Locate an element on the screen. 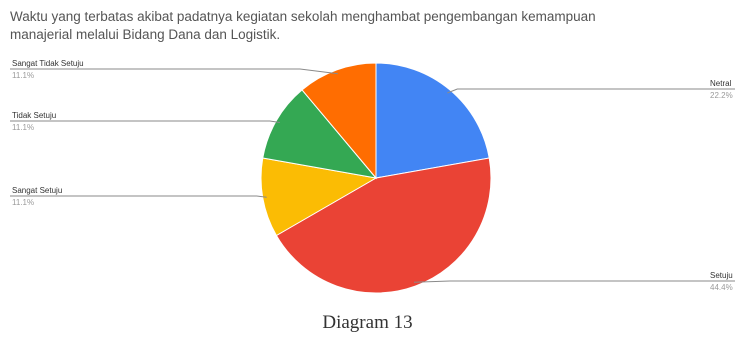 The height and width of the screenshot is (338, 735). callout-line-setuju is located at coordinates (574, 281).